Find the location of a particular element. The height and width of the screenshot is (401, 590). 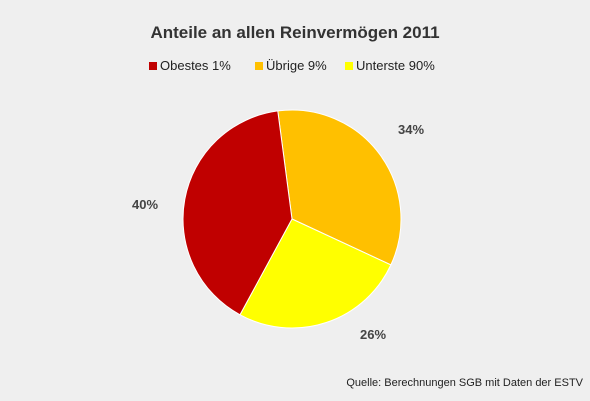

data-label-unterste: 26% is located at coordinates (373, 334).